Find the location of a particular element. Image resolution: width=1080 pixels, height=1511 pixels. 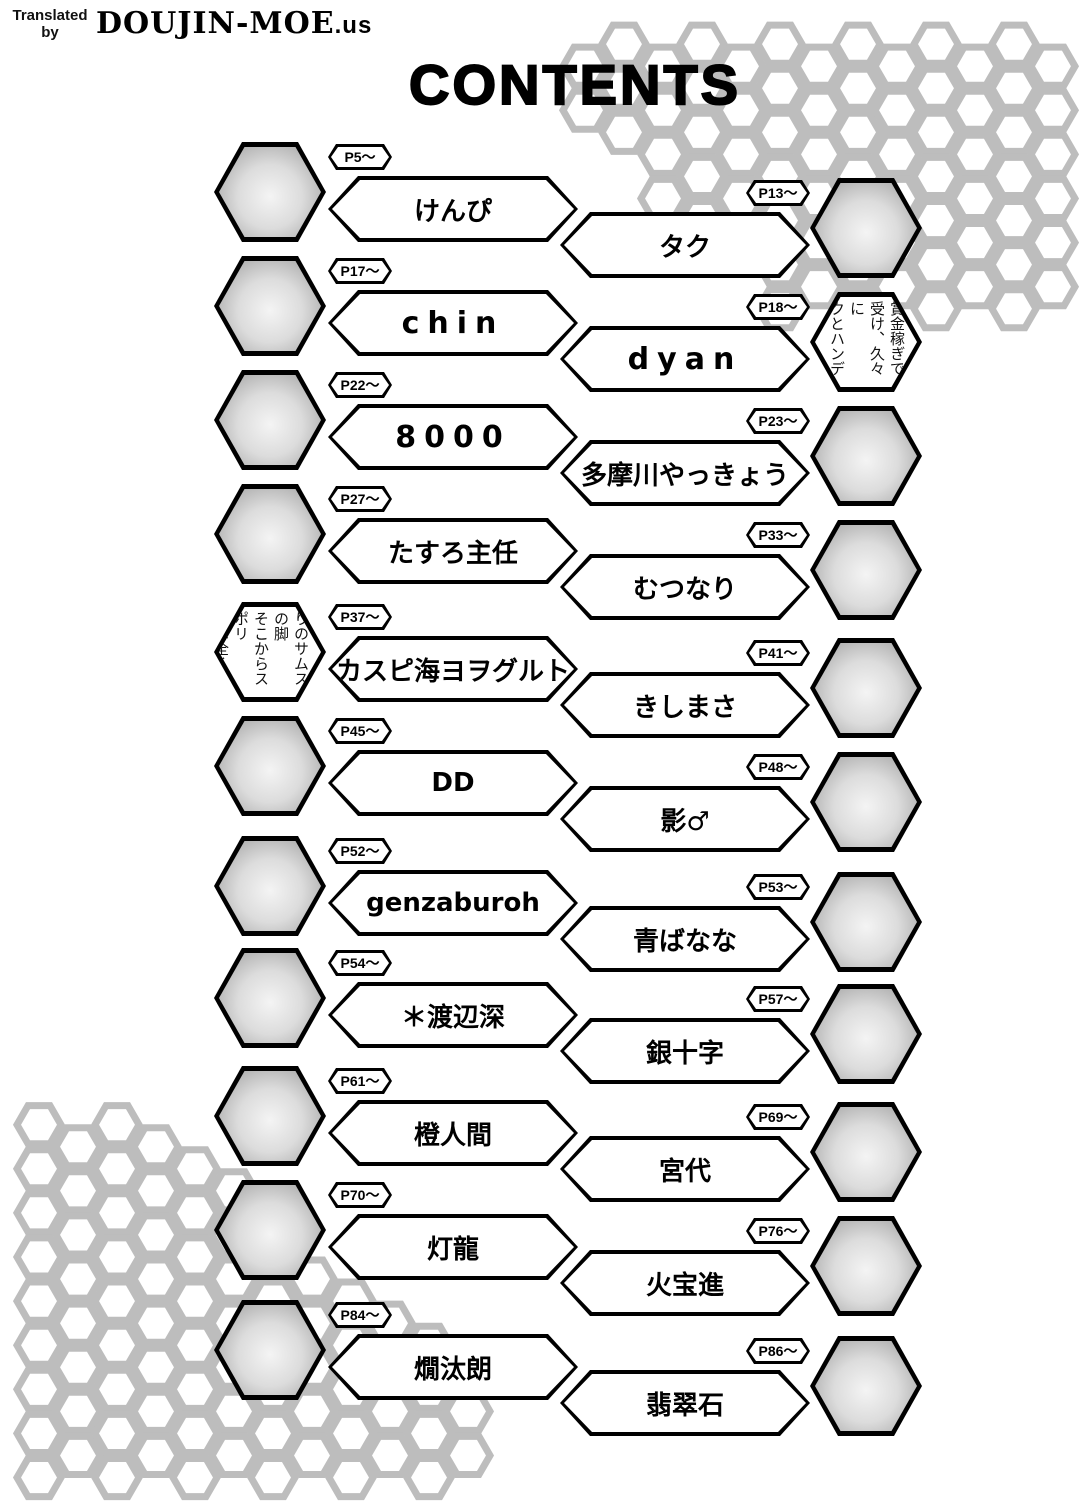

page-number: P41～ is located at coordinates (778, 653).